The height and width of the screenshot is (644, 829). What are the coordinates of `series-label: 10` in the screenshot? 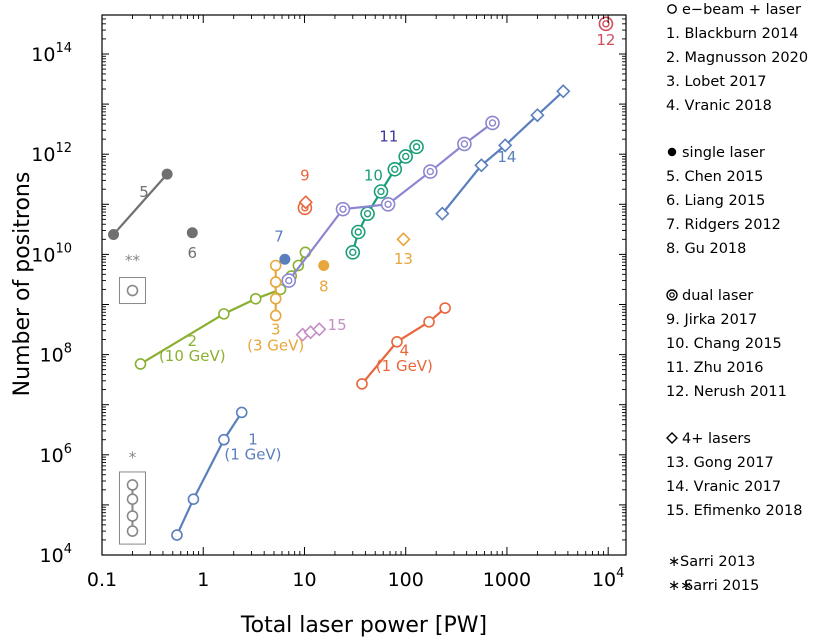 It's located at (373, 175).